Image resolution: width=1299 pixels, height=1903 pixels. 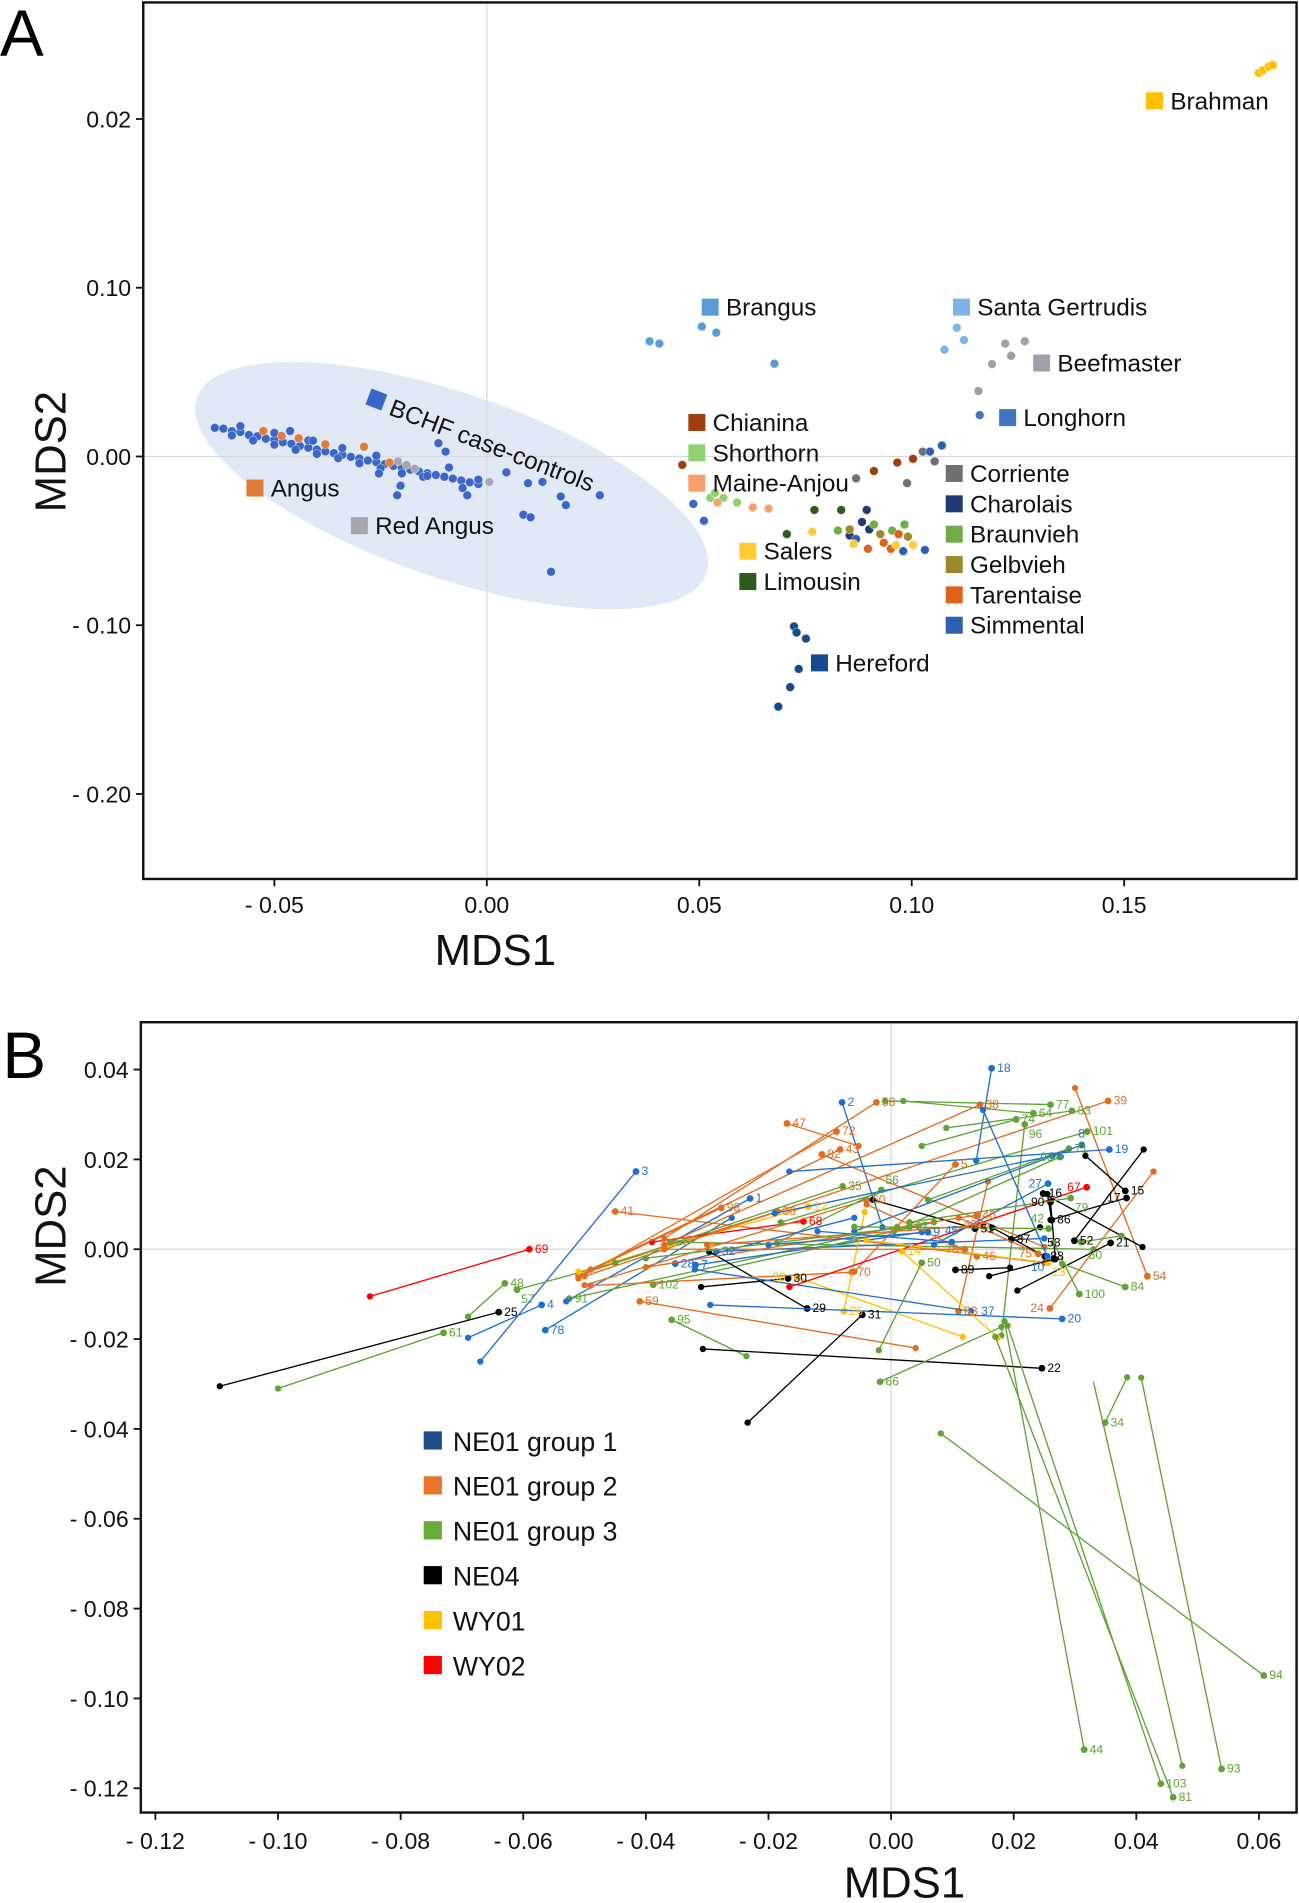 I want to click on label-gelbvieh: Gelbvieh, so click(x=1005, y=565).